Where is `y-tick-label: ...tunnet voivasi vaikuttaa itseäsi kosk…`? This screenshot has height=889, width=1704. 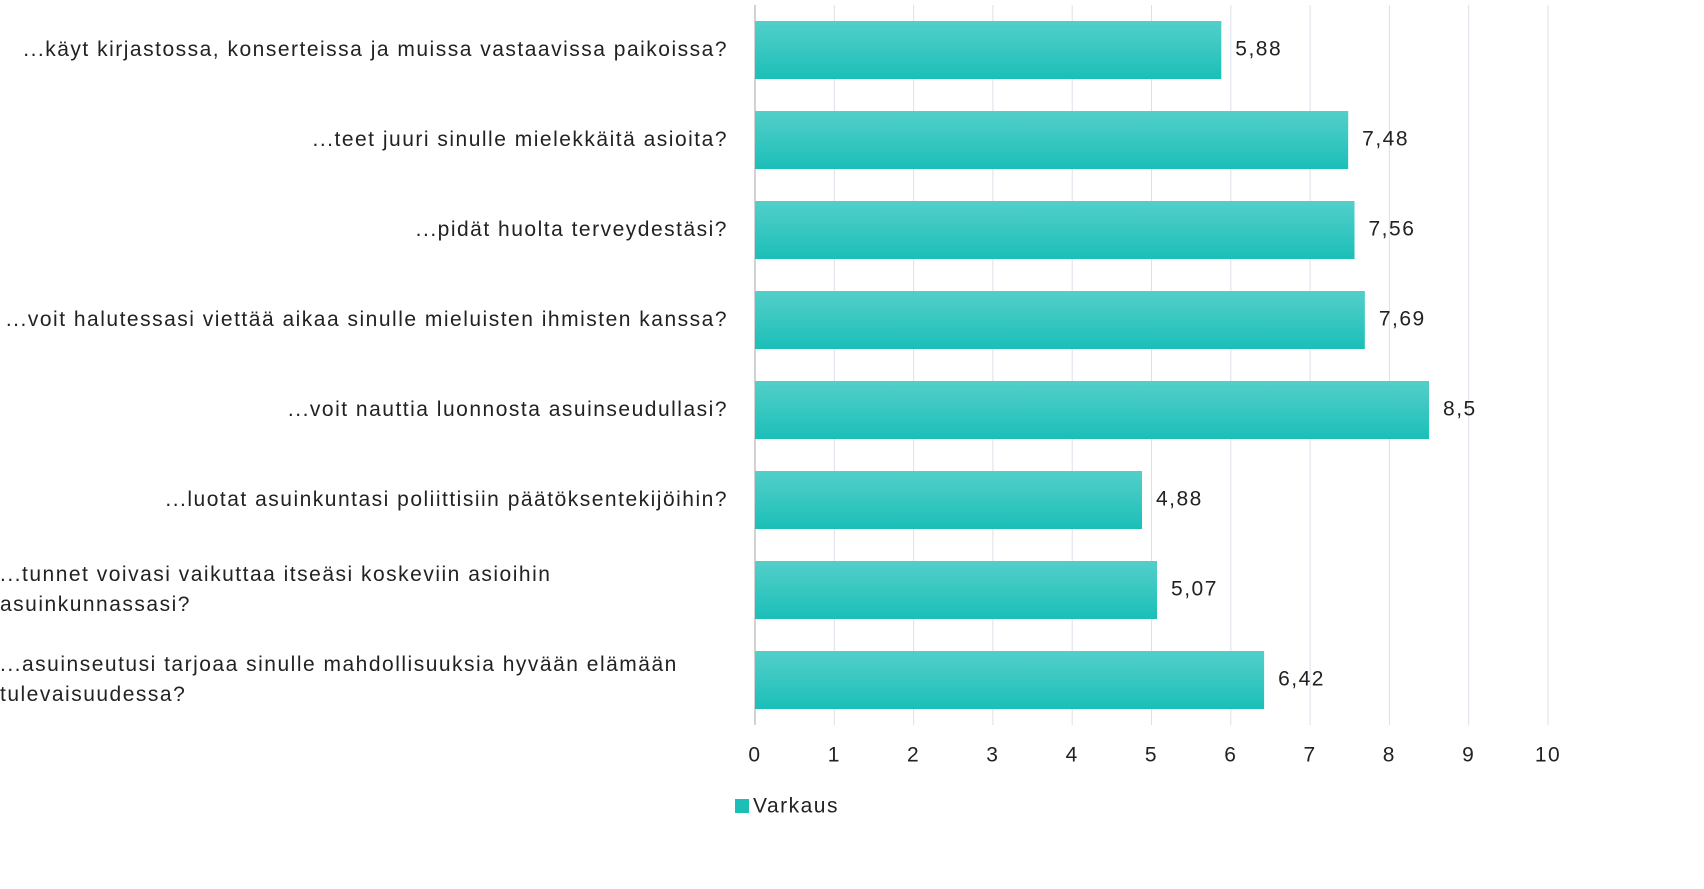
y-tick-label: ...tunnet voivasi vaikuttaa itseäsi kosk… is located at coordinates (364, 590).